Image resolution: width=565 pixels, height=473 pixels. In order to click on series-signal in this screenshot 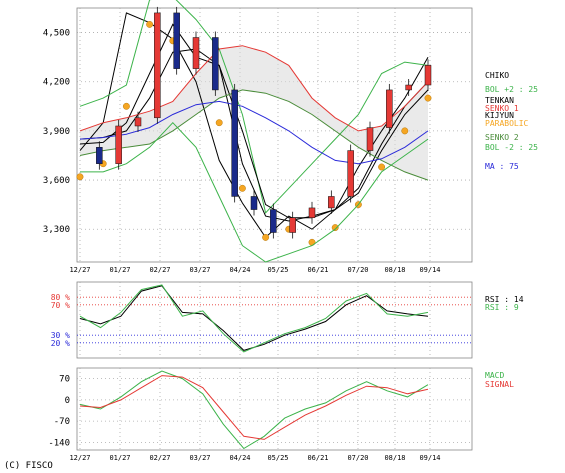, I will do `click(254, 407)`.